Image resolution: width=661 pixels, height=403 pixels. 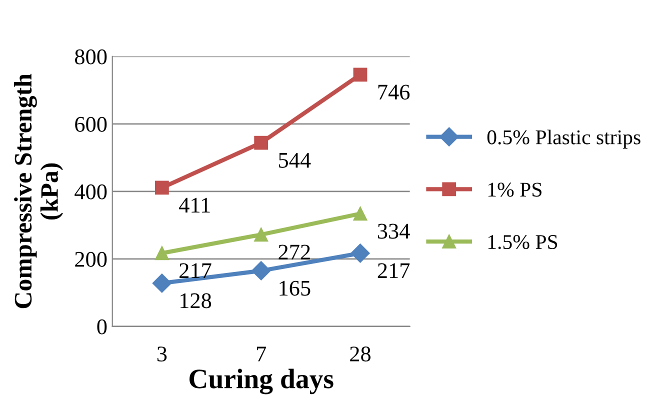 What do you see at coordinates (162, 354) in the screenshot?
I see `x-tick-label: 3` at bounding box center [162, 354].